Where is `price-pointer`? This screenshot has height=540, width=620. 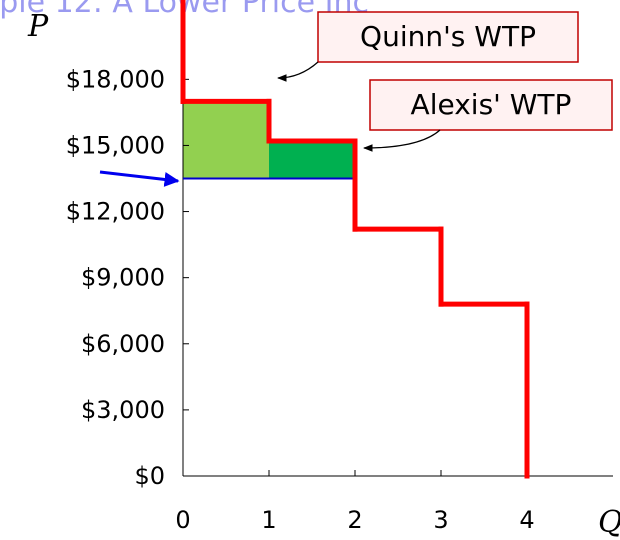 price-pointer is located at coordinates (139, 178).